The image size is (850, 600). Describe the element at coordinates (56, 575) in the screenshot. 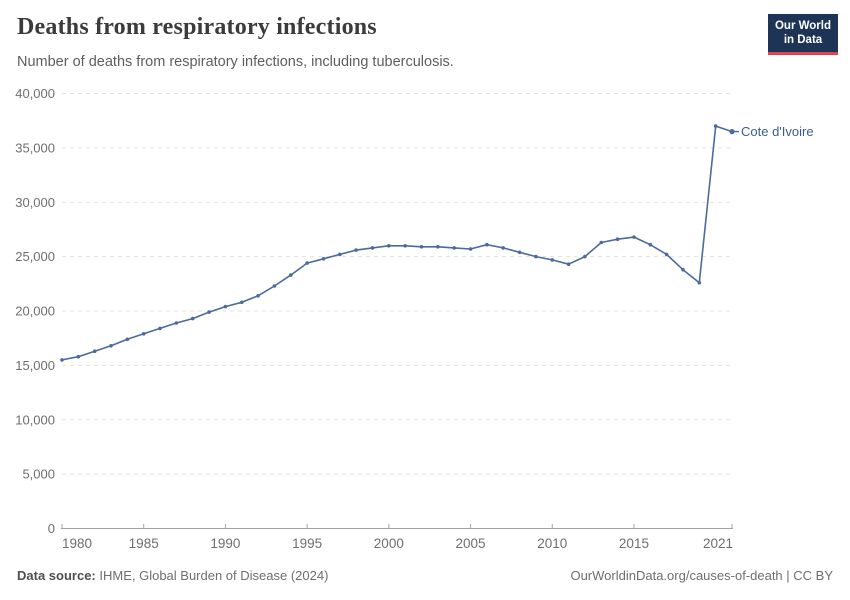

I see `data-source-label: Data source:` at that location.